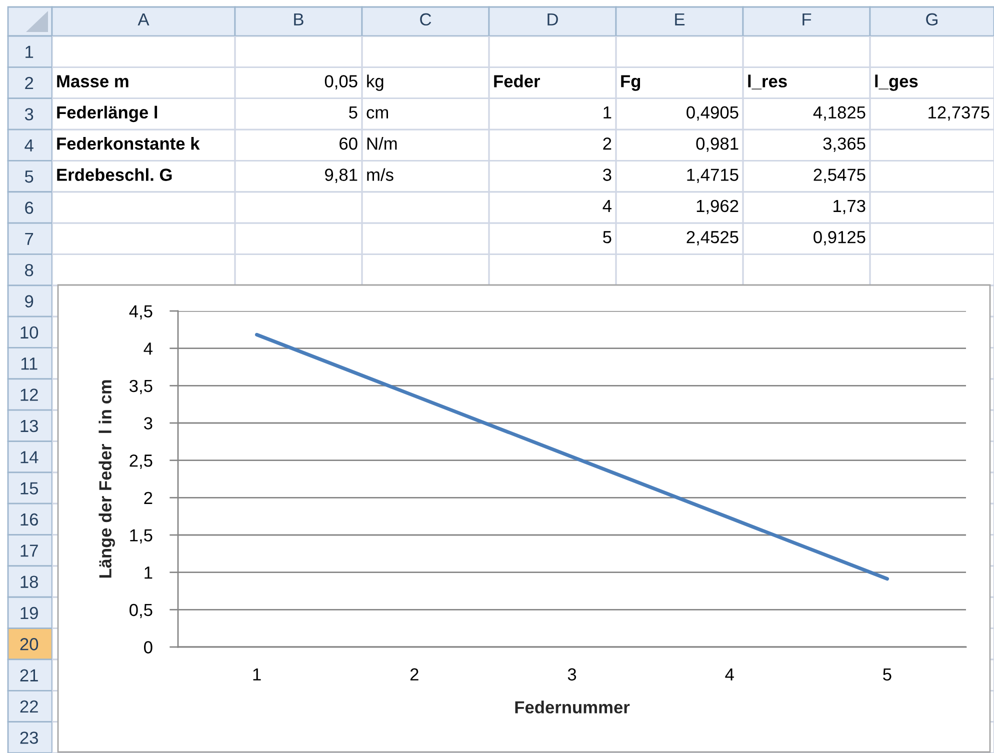 This screenshot has height=753, width=994. I want to click on y-tick-label: 13, so click(29, 426).